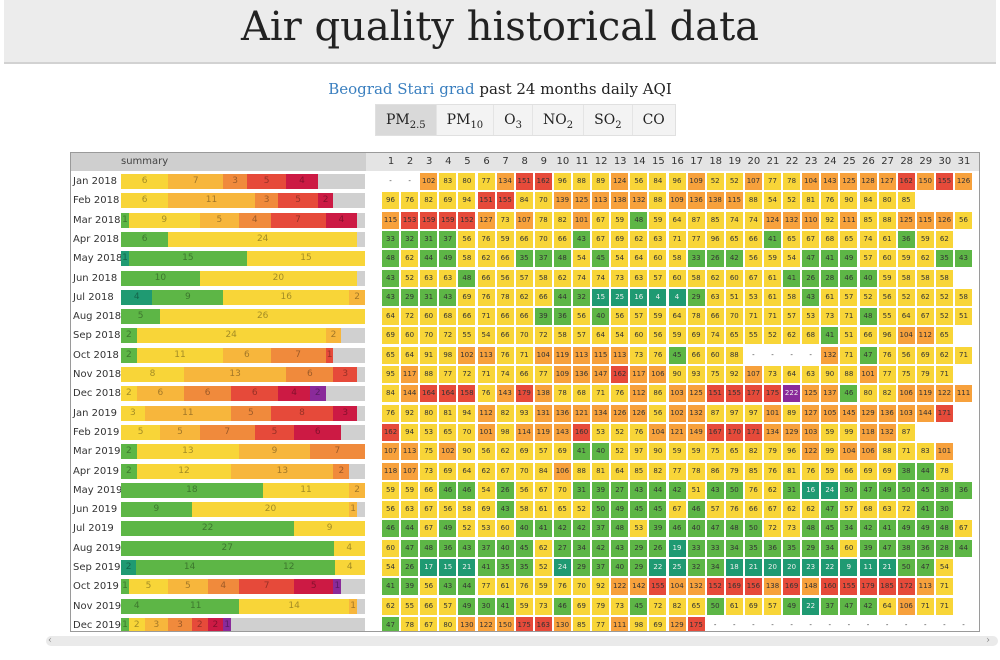 The height and width of the screenshot is (660, 1000). What do you see at coordinates (944, 490) in the screenshot?
I see `day-cell: 38` at bounding box center [944, 490].